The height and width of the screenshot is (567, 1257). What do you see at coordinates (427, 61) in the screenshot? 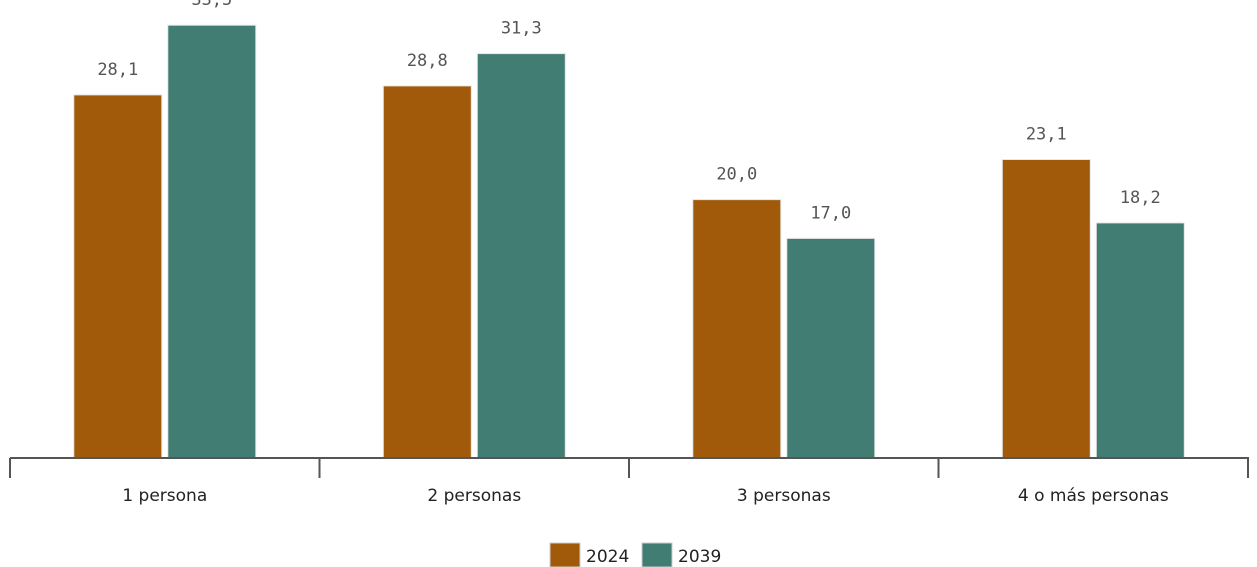
I see `value-label-2024-2: 28,8` at bounding box center [427, 61].